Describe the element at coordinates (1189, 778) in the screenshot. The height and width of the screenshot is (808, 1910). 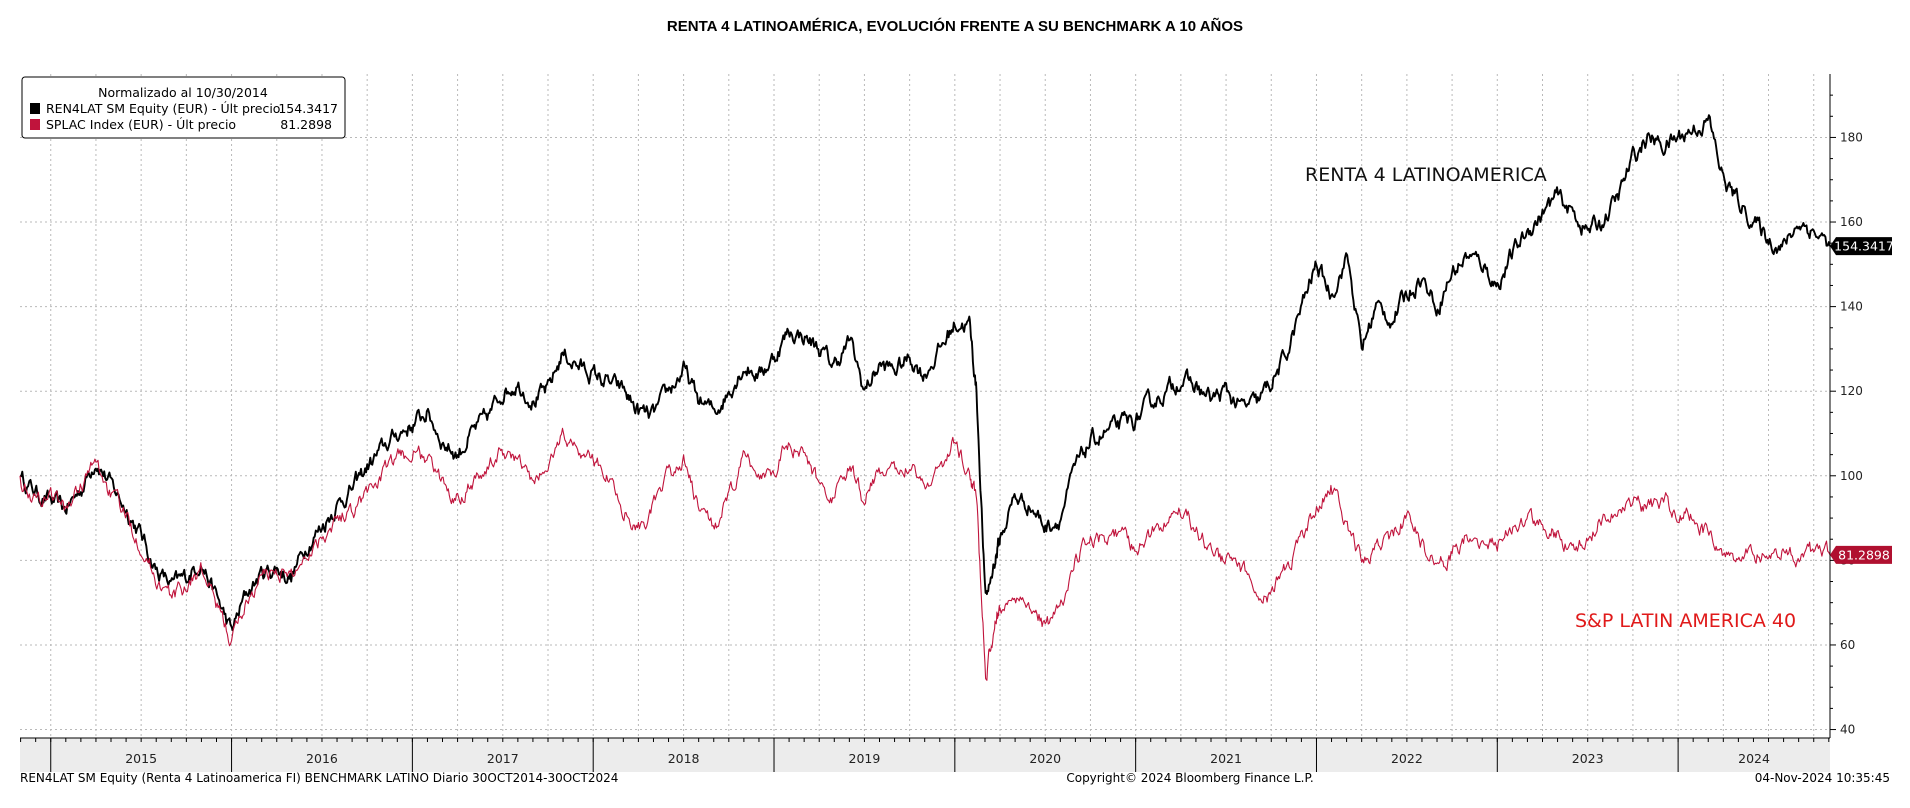
I see `footer-copyright: Copyright© 2024 Bloomberg Finance L.P.` at that location.